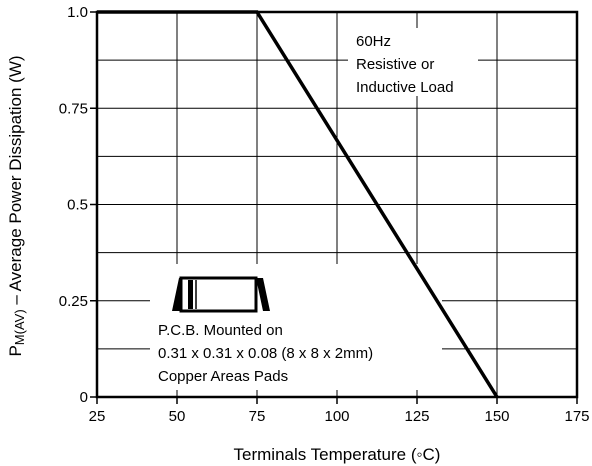 The width and height of the screenshot is (592, 466). I want to click on y-tick-label: 1.0, so click(77, 12).